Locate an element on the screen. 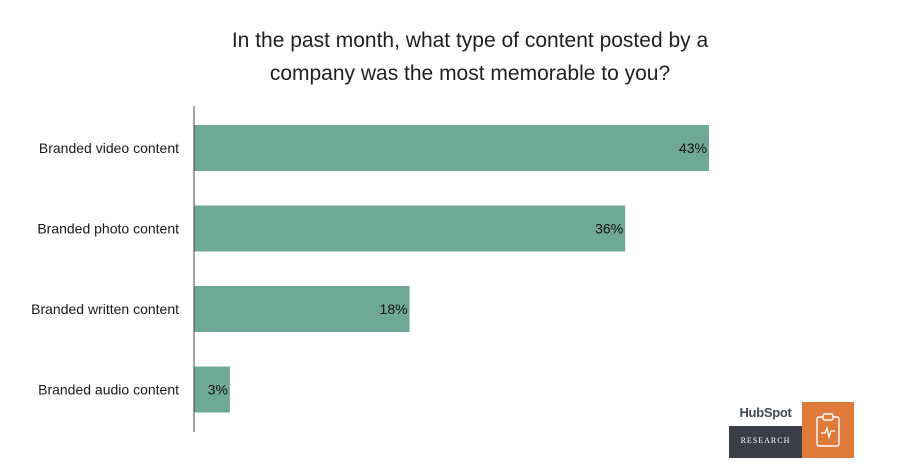 The image size is (915, 466). data-label-4: 3% is located at coordinates (218, 390).